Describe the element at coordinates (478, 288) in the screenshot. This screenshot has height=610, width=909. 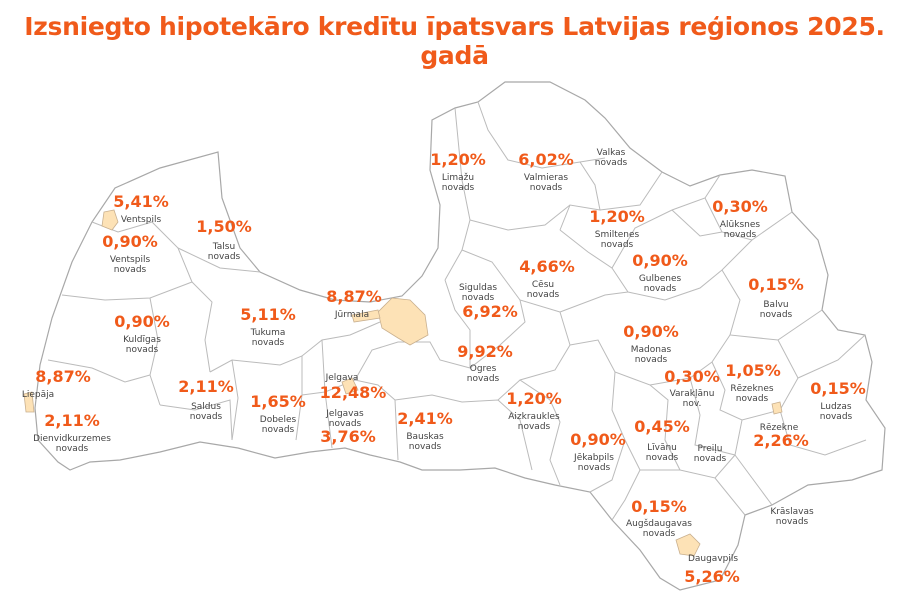
I see `region-name: Siguldas` at that location.